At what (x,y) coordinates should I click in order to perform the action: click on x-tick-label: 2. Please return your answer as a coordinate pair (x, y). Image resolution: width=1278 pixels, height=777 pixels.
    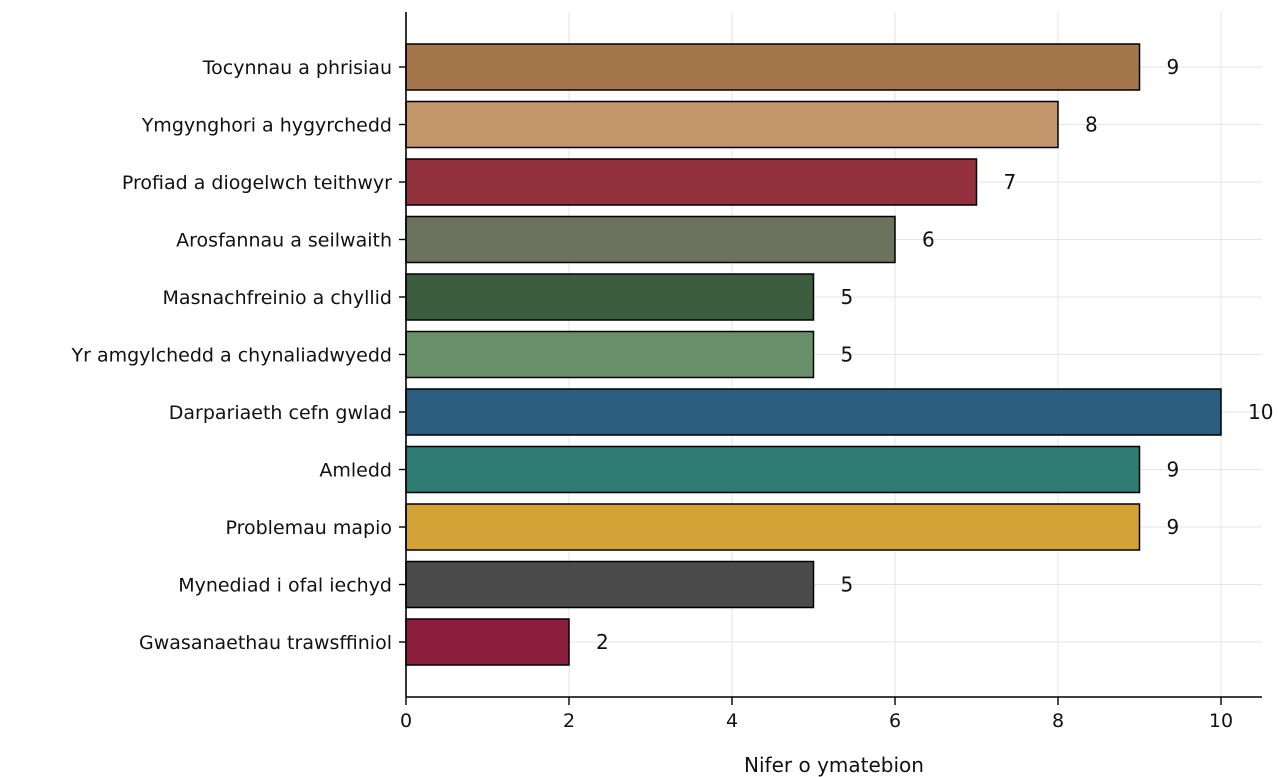
    Looking at the image, I should click on (569, 721).